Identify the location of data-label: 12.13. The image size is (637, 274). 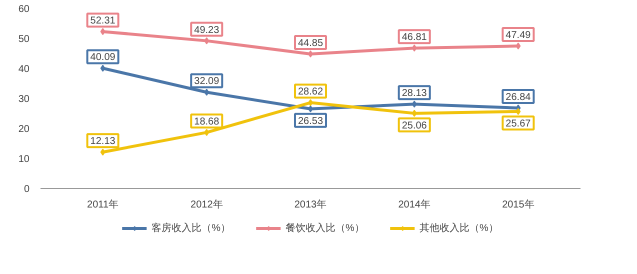
(103, 142).